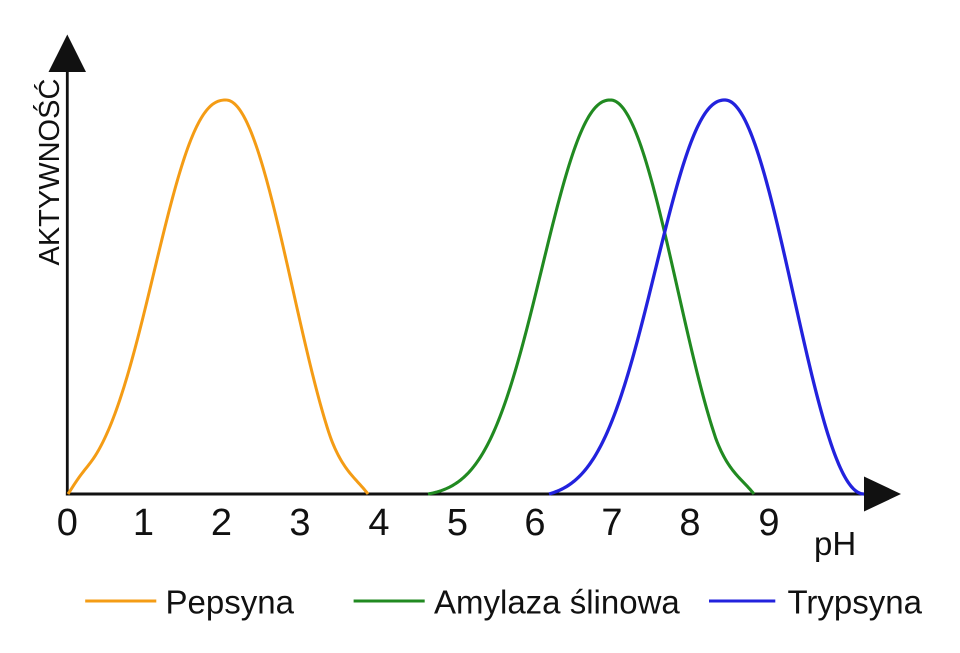 This screenshot has height=653, width=960. What do you see at coordinates (689, 523) in the screenshot?
I see `svg-text: 8` at bounding box center [689, 523].